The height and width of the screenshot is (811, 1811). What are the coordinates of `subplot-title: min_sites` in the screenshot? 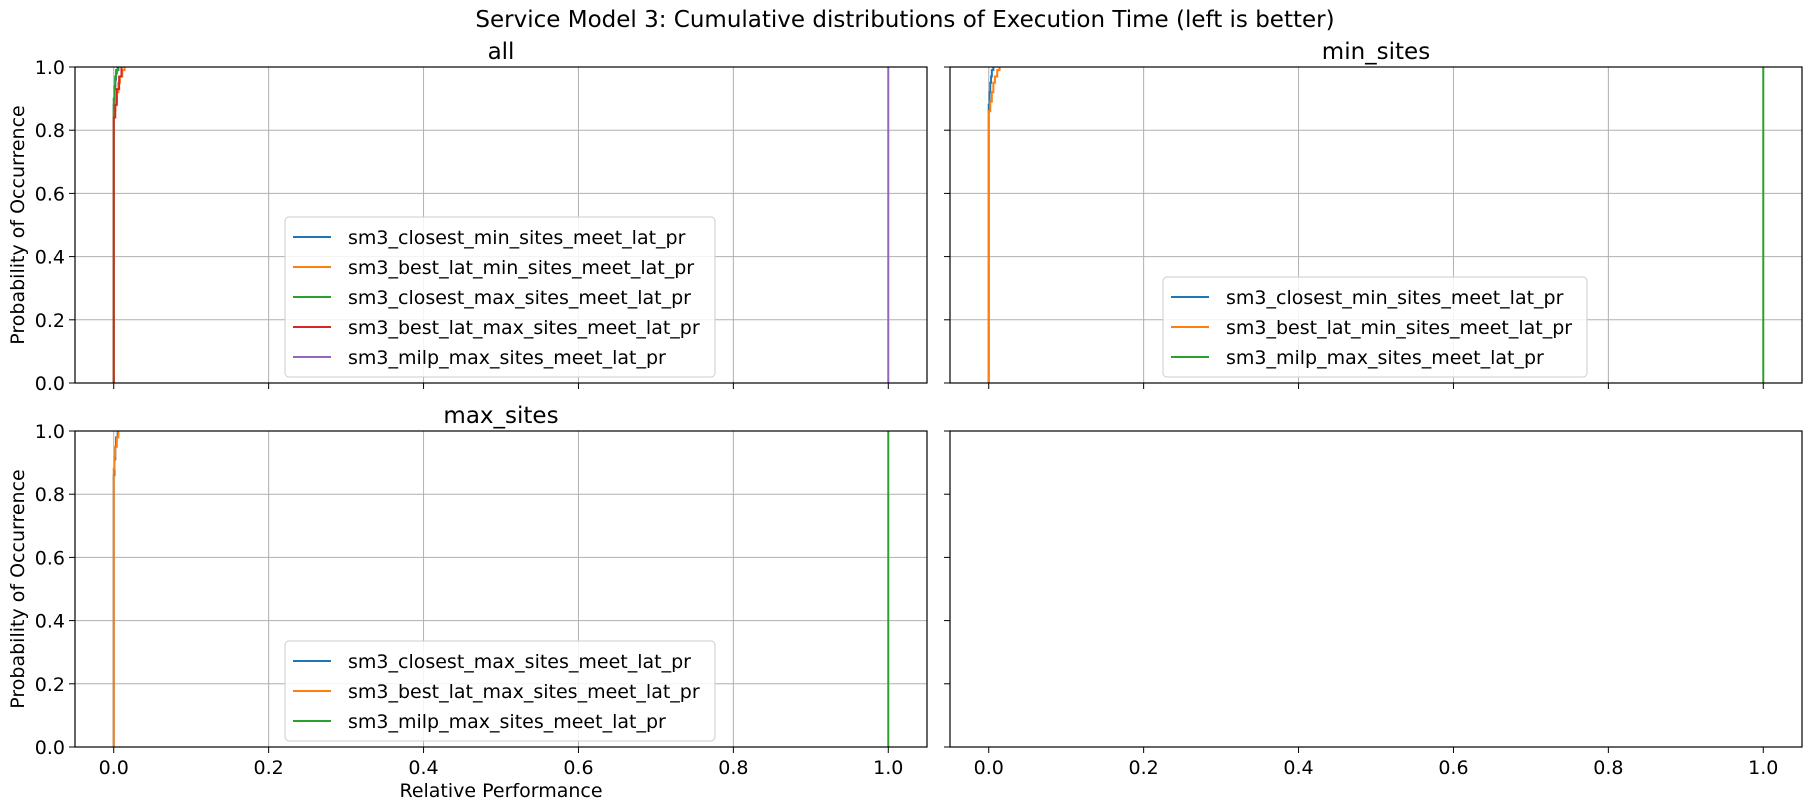 It's located at (1376, 52).